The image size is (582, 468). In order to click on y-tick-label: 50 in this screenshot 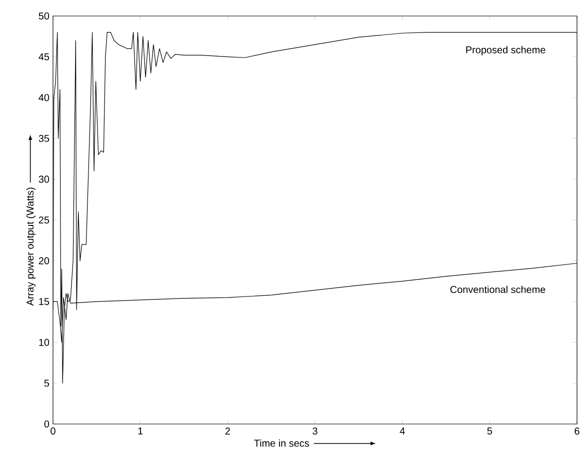, I will do `click(44, 16)`.